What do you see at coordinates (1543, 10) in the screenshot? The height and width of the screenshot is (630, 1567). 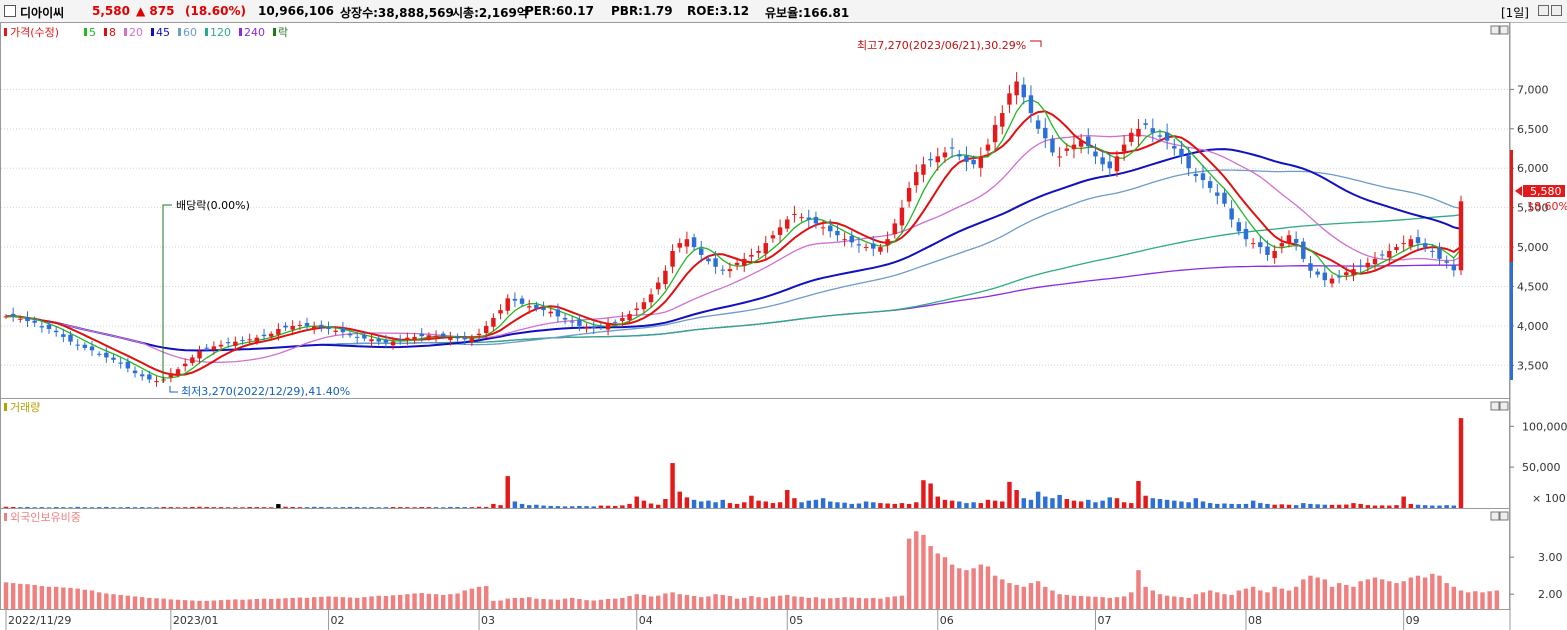 I see `maximize-icon` at bounding box center [1543, 10].